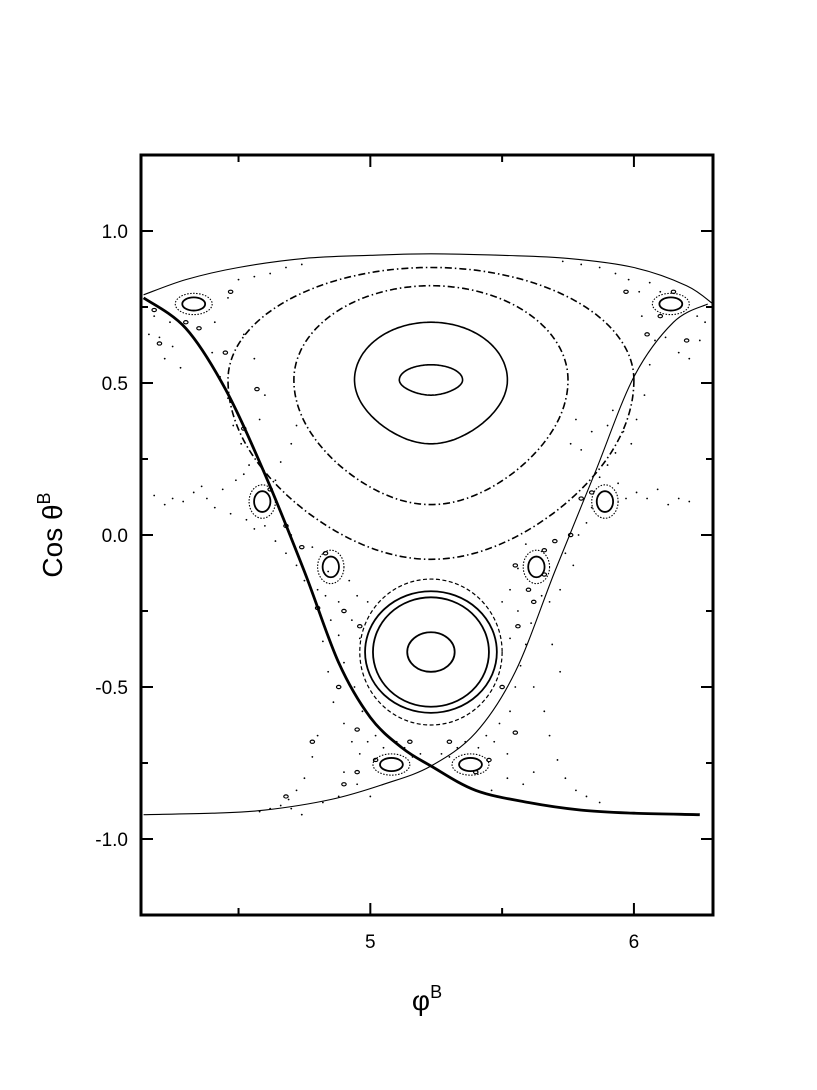 Image resolution: width=817 pixels, height=1090 pixels. What do you see at coordinates (111, 840) in the screenshot?
I see `y-tick-label: -1.0` at bounding box center [111, 840].